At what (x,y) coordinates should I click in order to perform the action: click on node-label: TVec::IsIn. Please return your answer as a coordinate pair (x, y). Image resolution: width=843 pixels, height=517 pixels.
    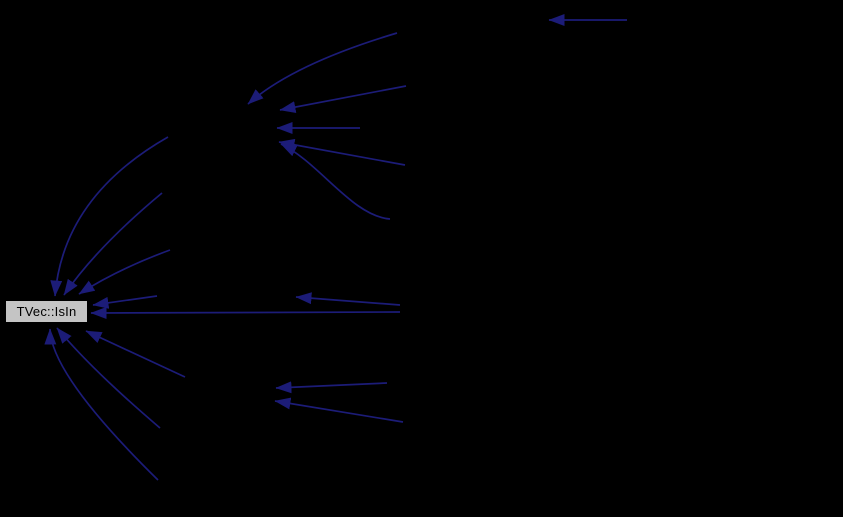
    Looking at the image, I should click on (46, 311).